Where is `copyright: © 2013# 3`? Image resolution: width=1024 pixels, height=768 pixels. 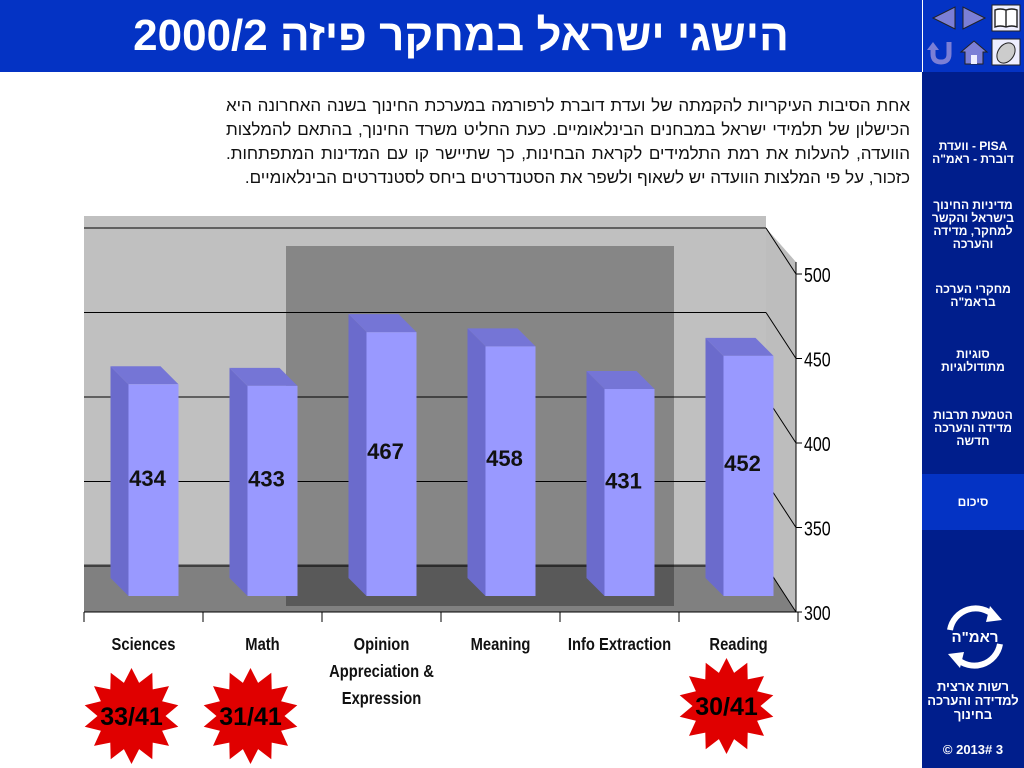 copyright: © 2013# 3 is located at coordinates (973, 749).